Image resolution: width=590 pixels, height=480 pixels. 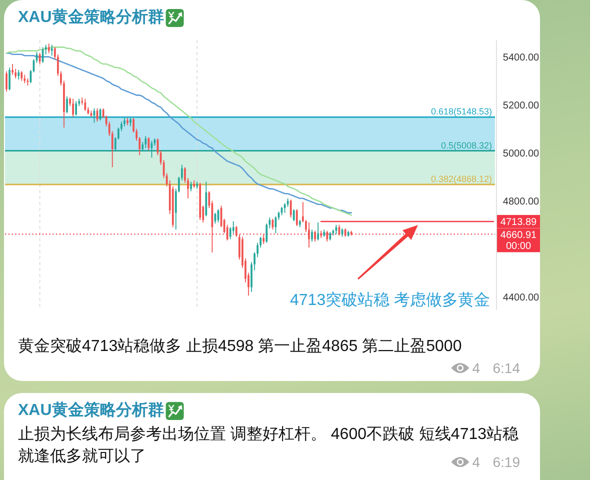 I want to click on text: 6:14, so click(x=506, y=368).